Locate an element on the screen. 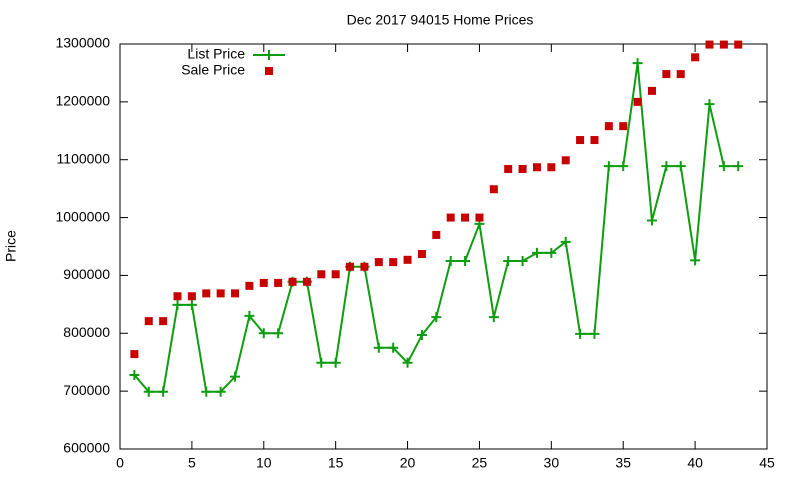  x-tick-label: 35 is located at coordinates (623, 463).